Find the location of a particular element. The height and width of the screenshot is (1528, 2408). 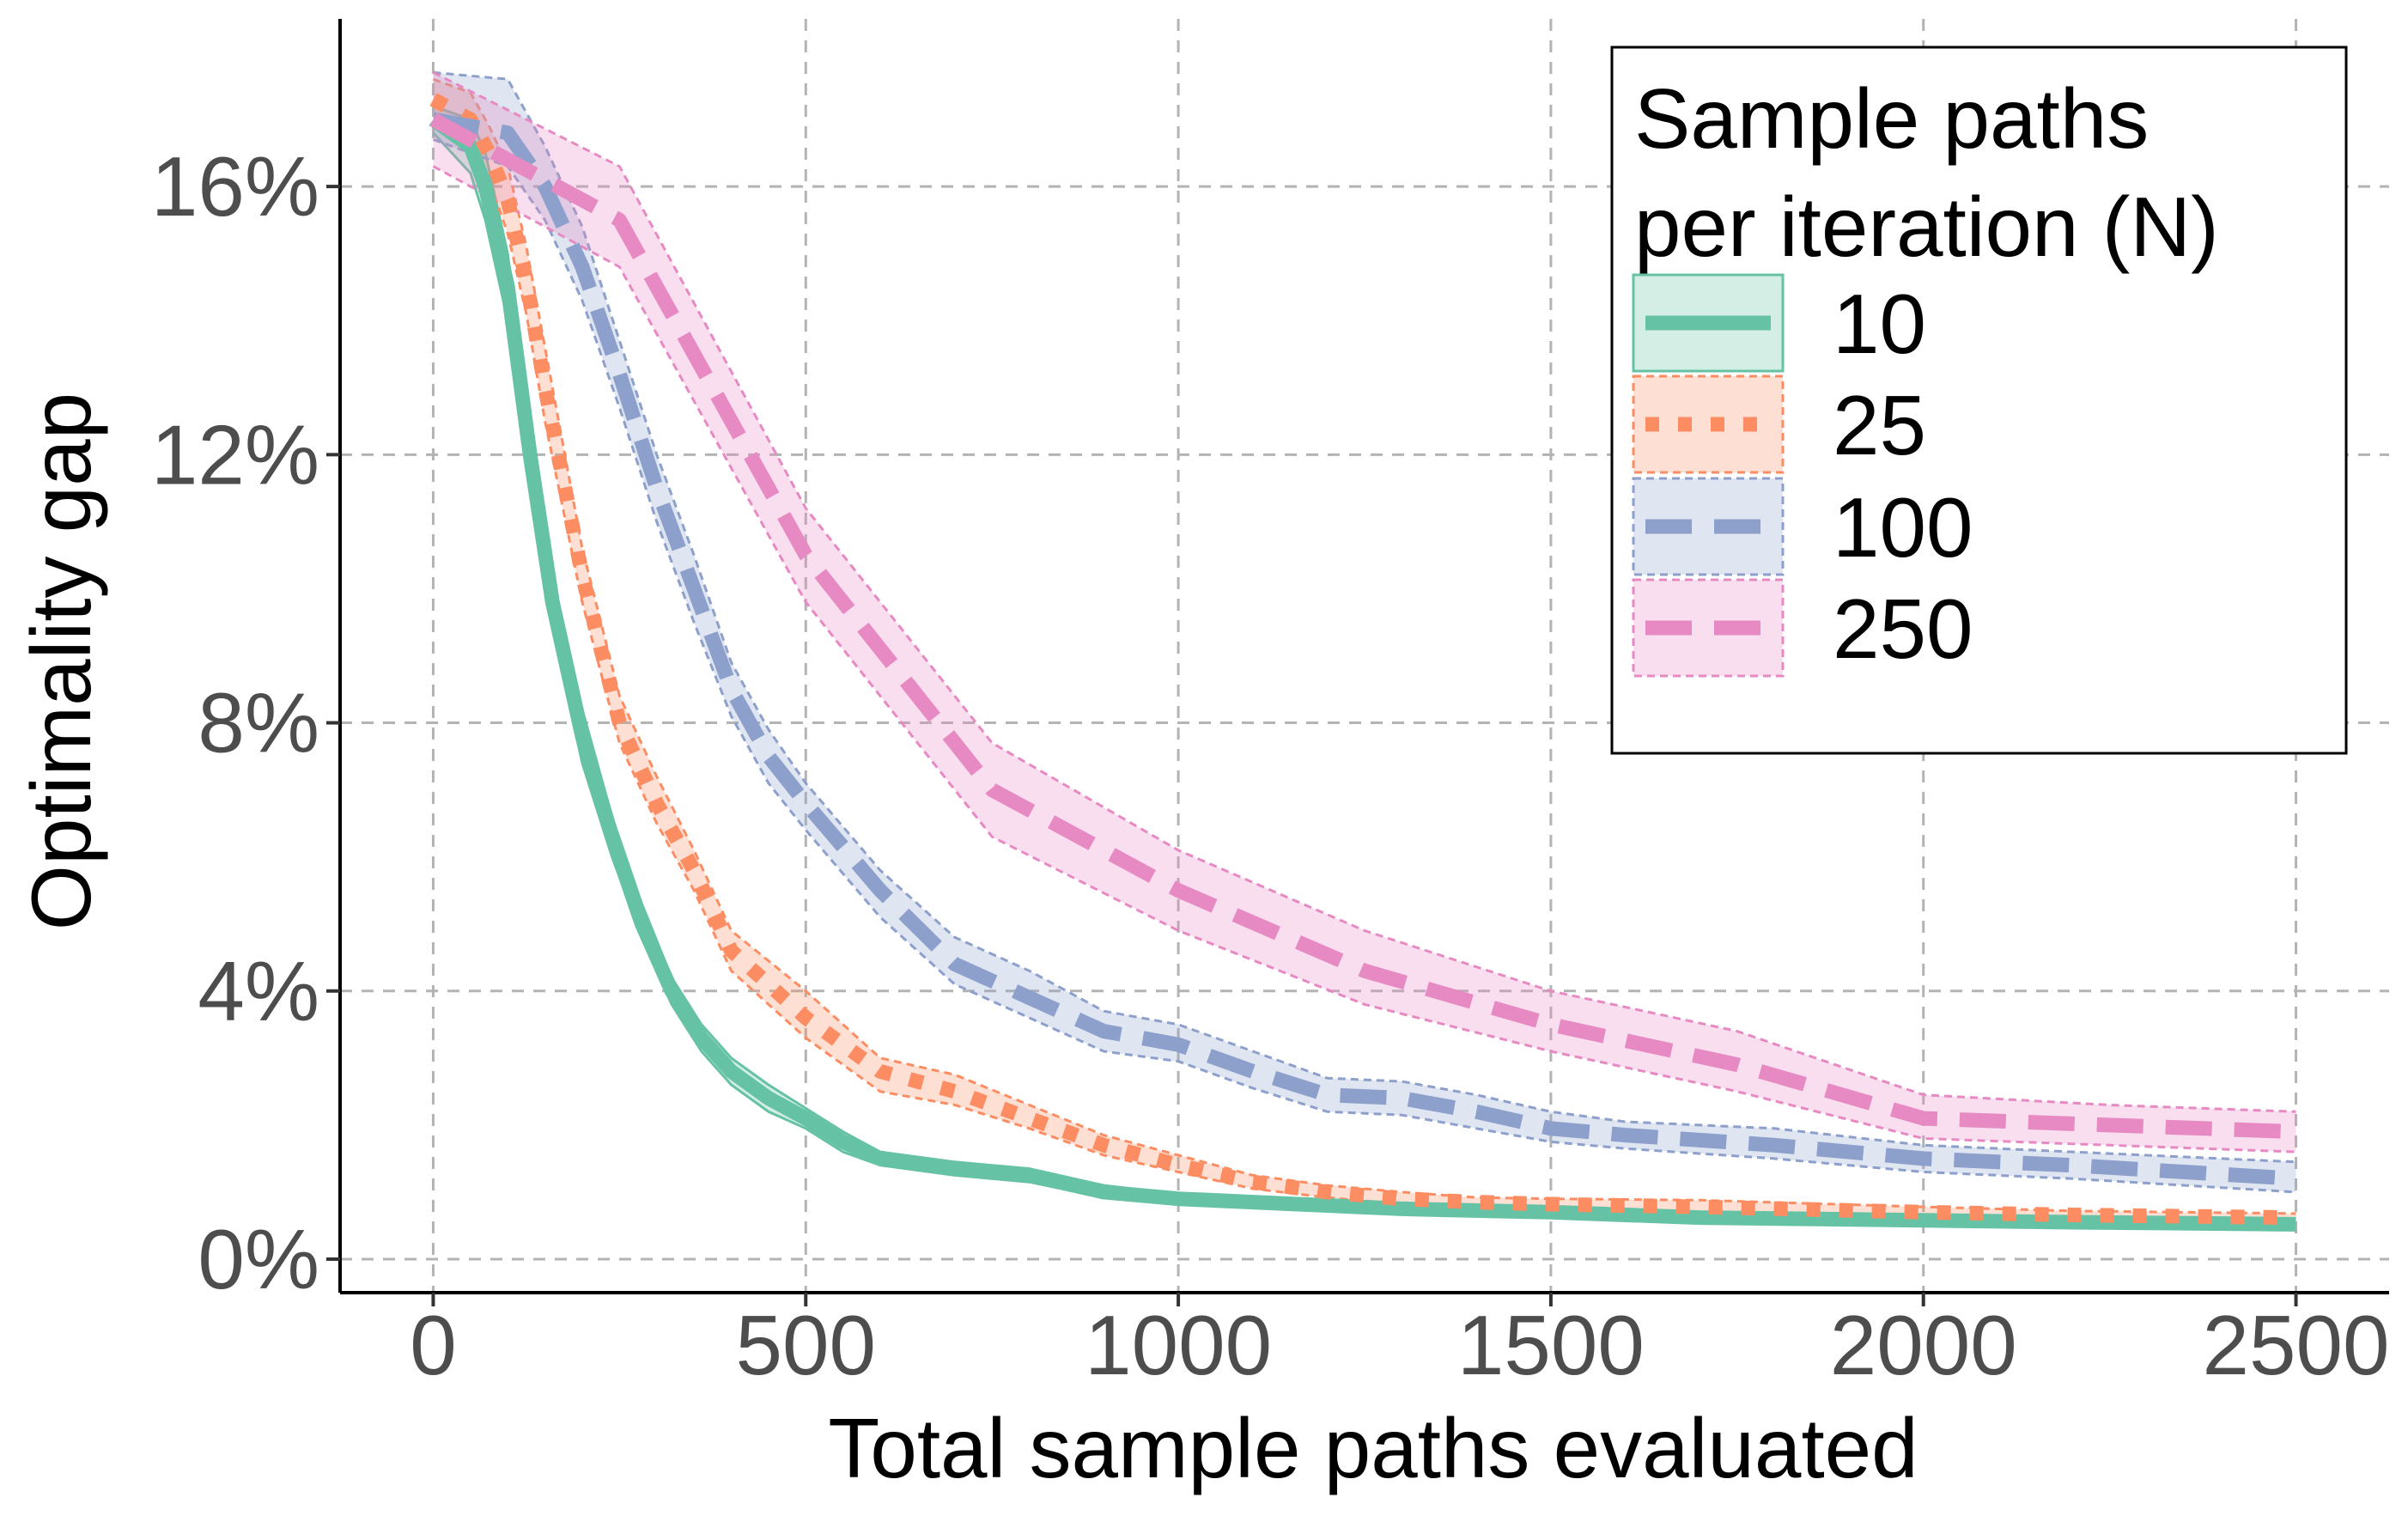

legend-item-n10: 10 is located at coordinates (1779, 323).